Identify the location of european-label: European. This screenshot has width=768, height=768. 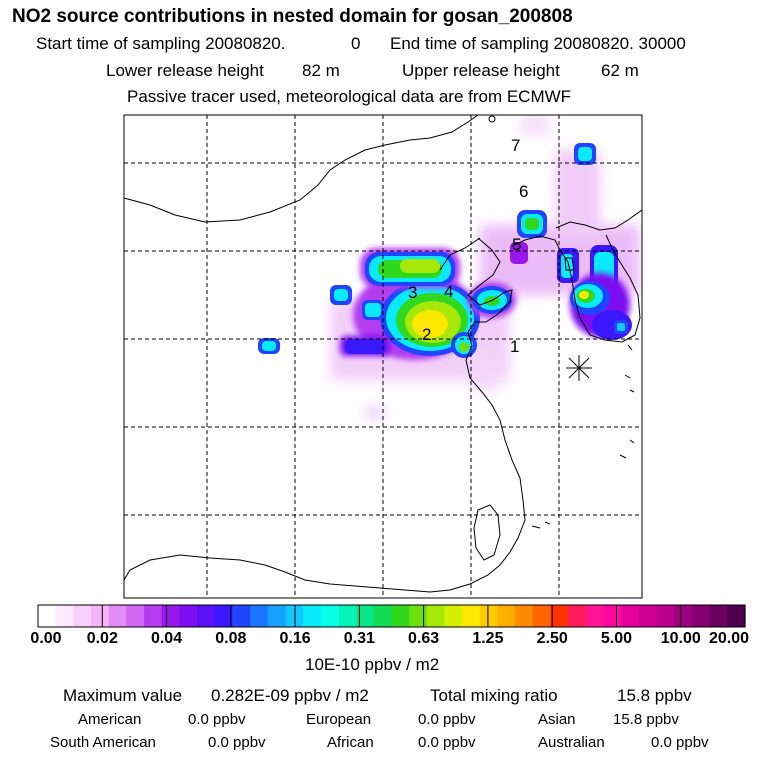
(339, 719).